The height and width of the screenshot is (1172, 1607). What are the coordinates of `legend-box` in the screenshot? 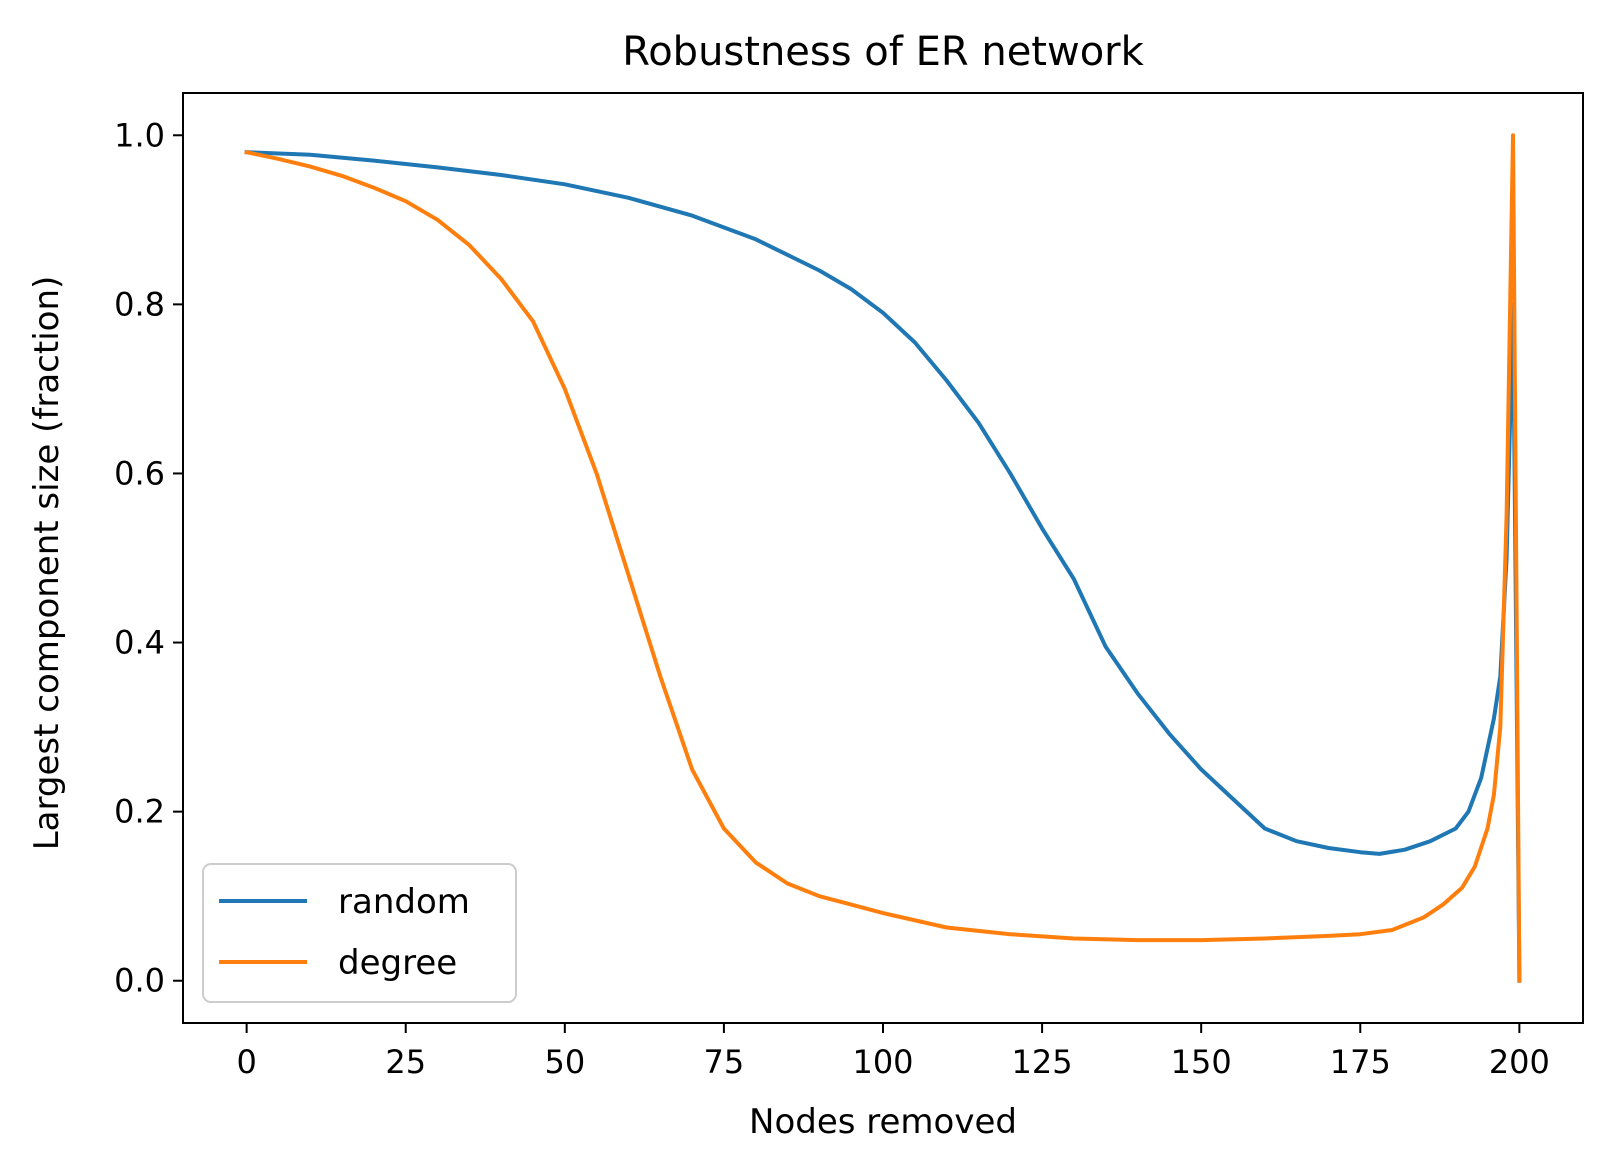 It's located at (359, 933).